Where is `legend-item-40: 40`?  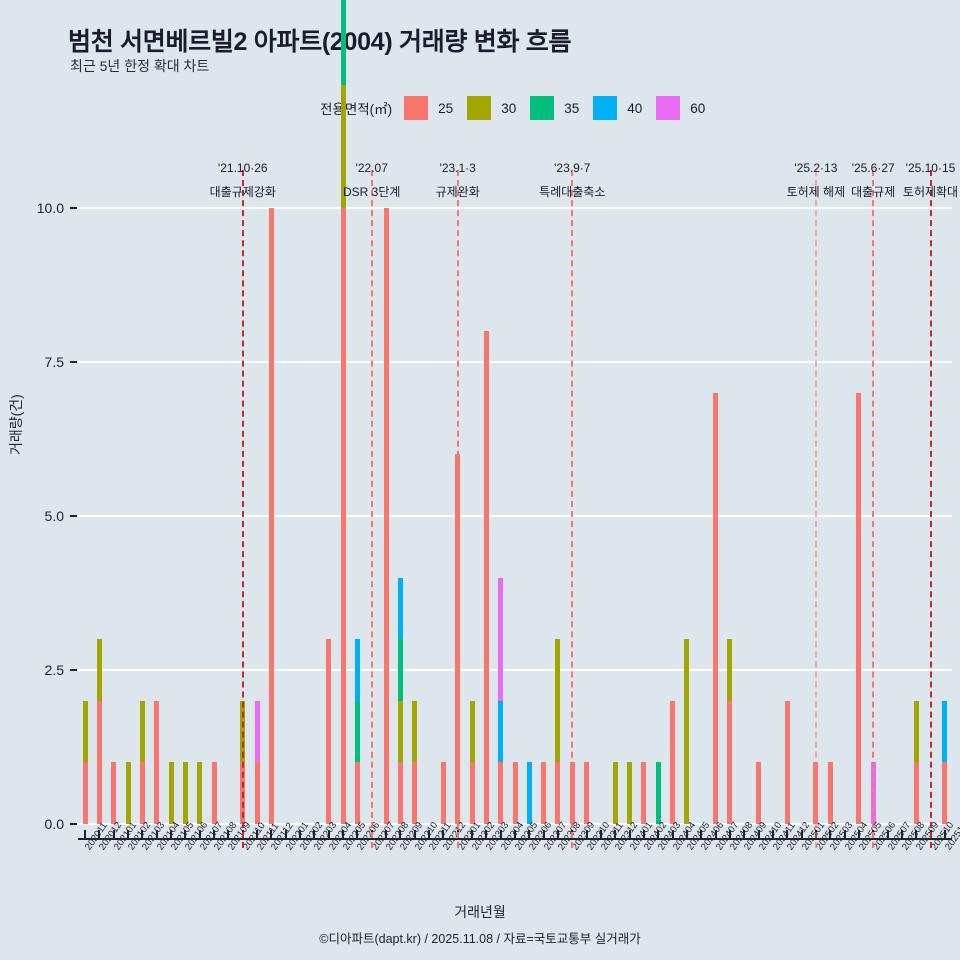
legend-item-40: 40 is located at coordinates (617, 108).